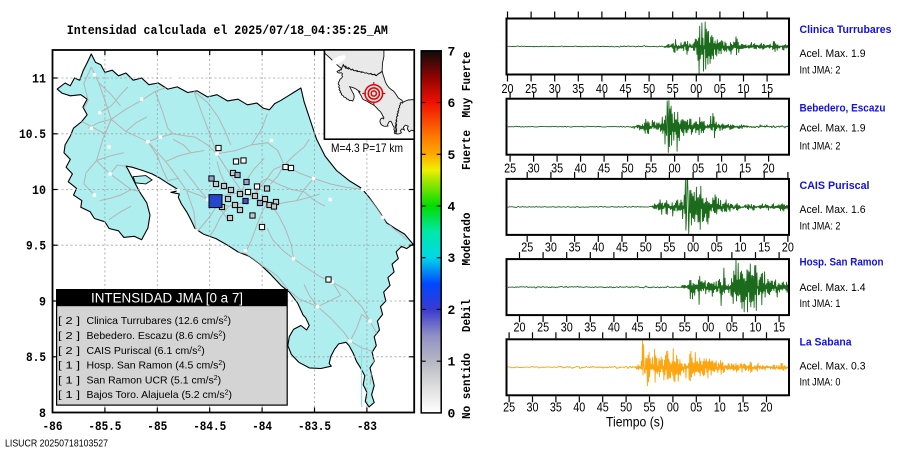 Image resolution: width=910 pixels, height=465 pixels. What do you see at coordinates (820, 382) in the screenshot?
I see `svg-text: Int JMA: 0` at bounding box center [820, 382].